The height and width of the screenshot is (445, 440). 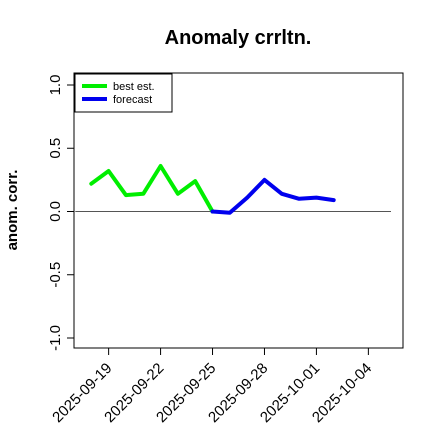 What do you see at coordinates (12, 210) in the screenshot?
I see `y-axis-label: anom. corr.` at bounding box center [12, 210].